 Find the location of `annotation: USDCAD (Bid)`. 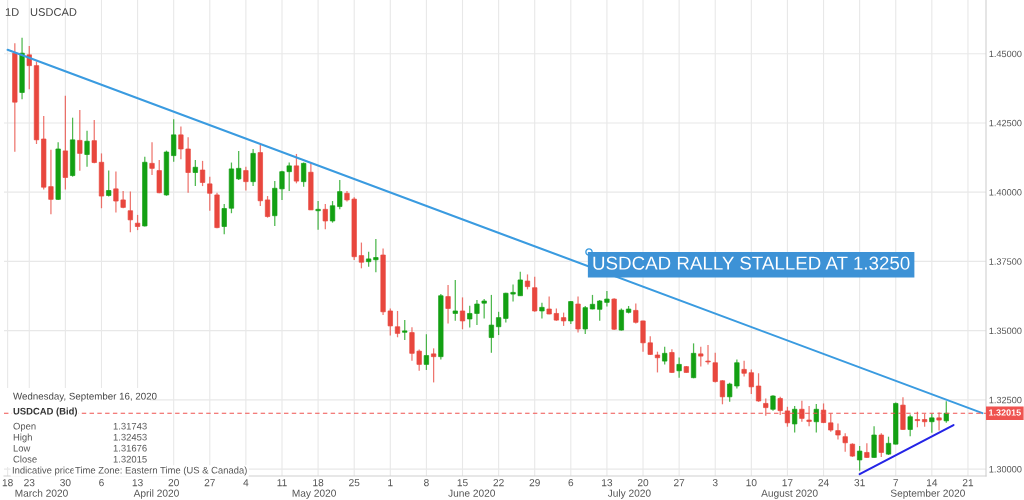

annotation: USDCAD (Bid) is located at coordinates (45, 412).